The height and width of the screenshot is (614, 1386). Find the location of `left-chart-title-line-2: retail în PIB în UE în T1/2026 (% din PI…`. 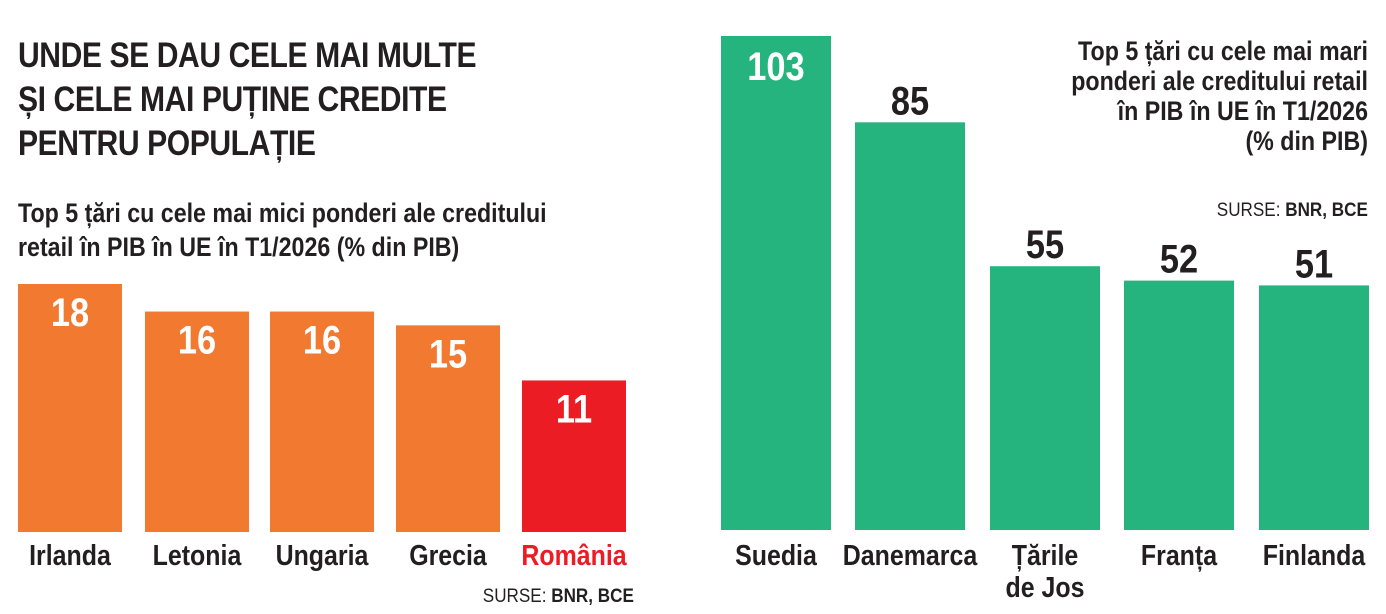

left-chart-title-line-2: retail în PIB în UE în T1/2026 (% din PI… is located at coordinates (239, 247).